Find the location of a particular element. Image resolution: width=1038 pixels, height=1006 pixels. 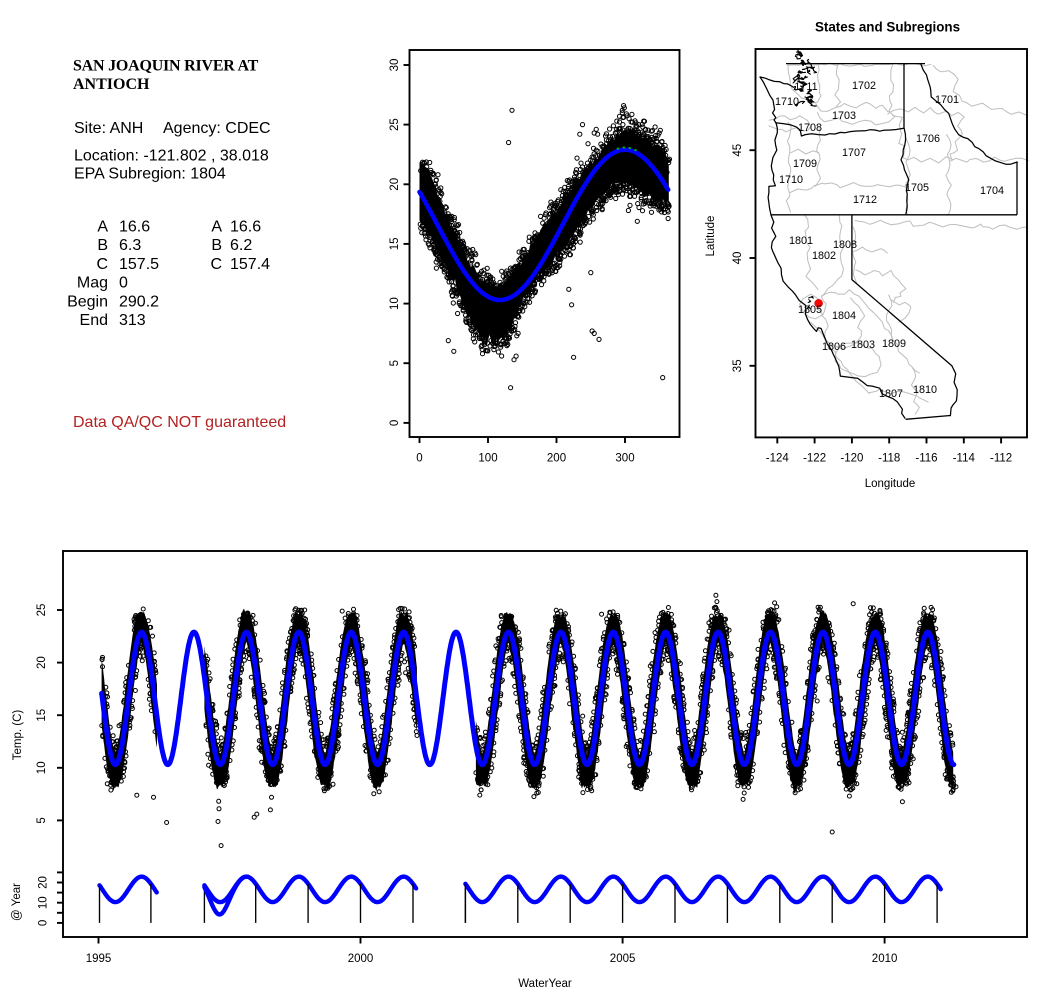

svg-text: 1801 is located at coordinates (801, 241).